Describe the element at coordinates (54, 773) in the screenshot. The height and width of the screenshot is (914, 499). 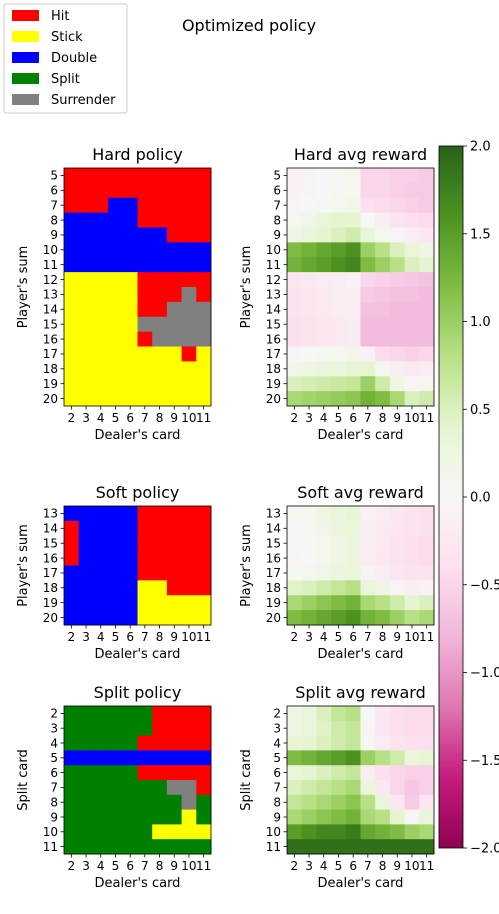
I see `y-tick-label: 6` at that location.